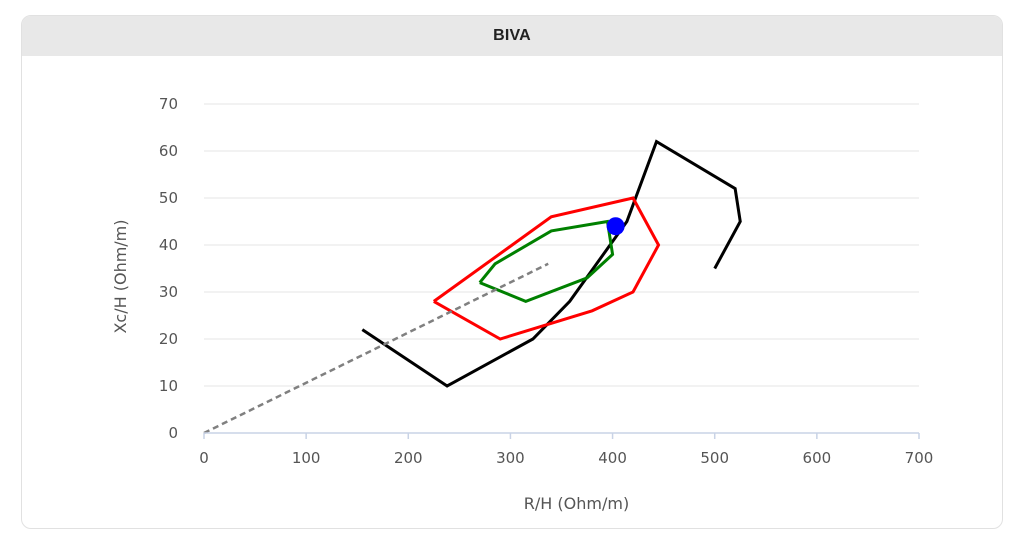 The image size is (1024, 546). Describe the element at coordinates (510, 458) in the screenshot. I see `x-tick-label: 300` at that location.